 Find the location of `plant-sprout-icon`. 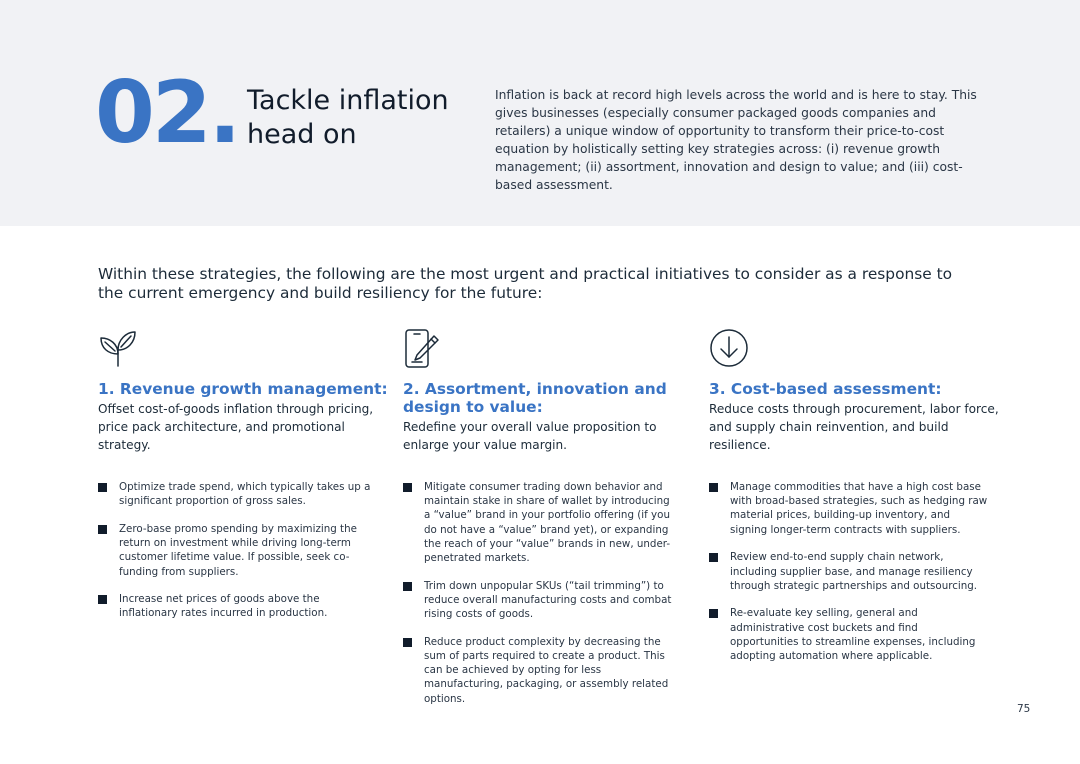

plant-sprout-icon is located at coordinates (118, 349).